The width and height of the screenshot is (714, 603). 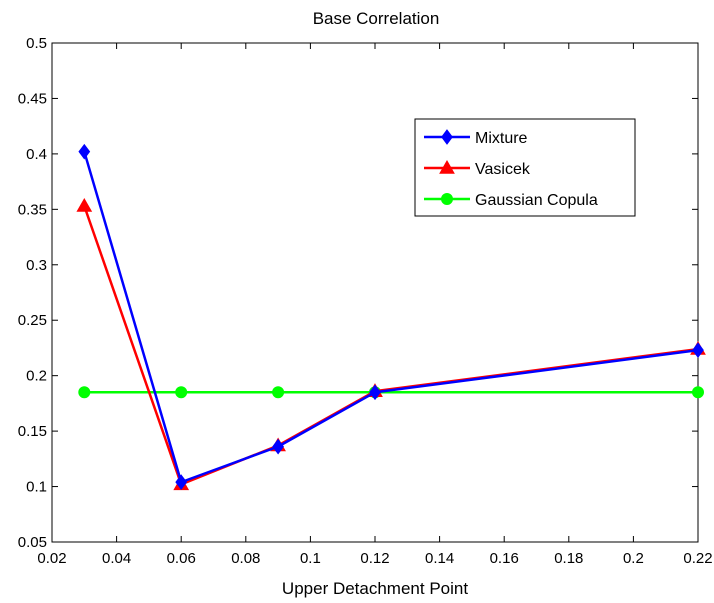 I want to click on x-tick-label: 0.08, so click(x=245, y=558).